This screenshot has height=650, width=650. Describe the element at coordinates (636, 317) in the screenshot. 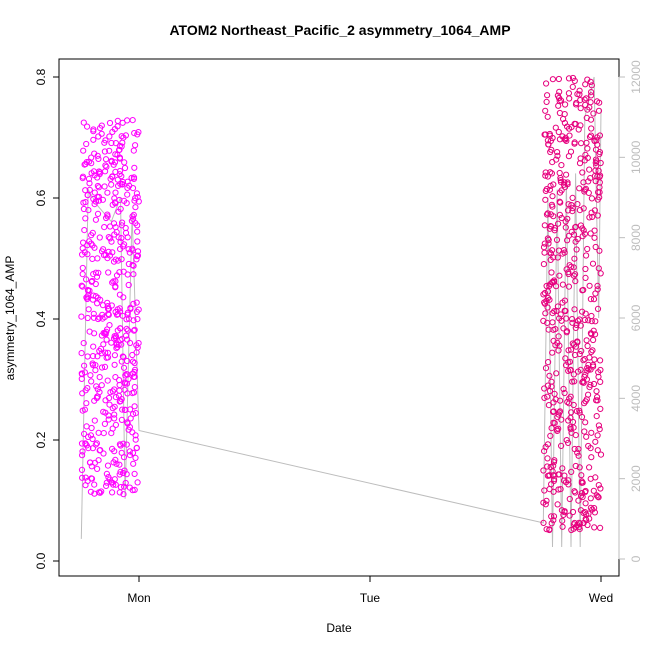

I see `y2-tick-label: 6000` at that location.